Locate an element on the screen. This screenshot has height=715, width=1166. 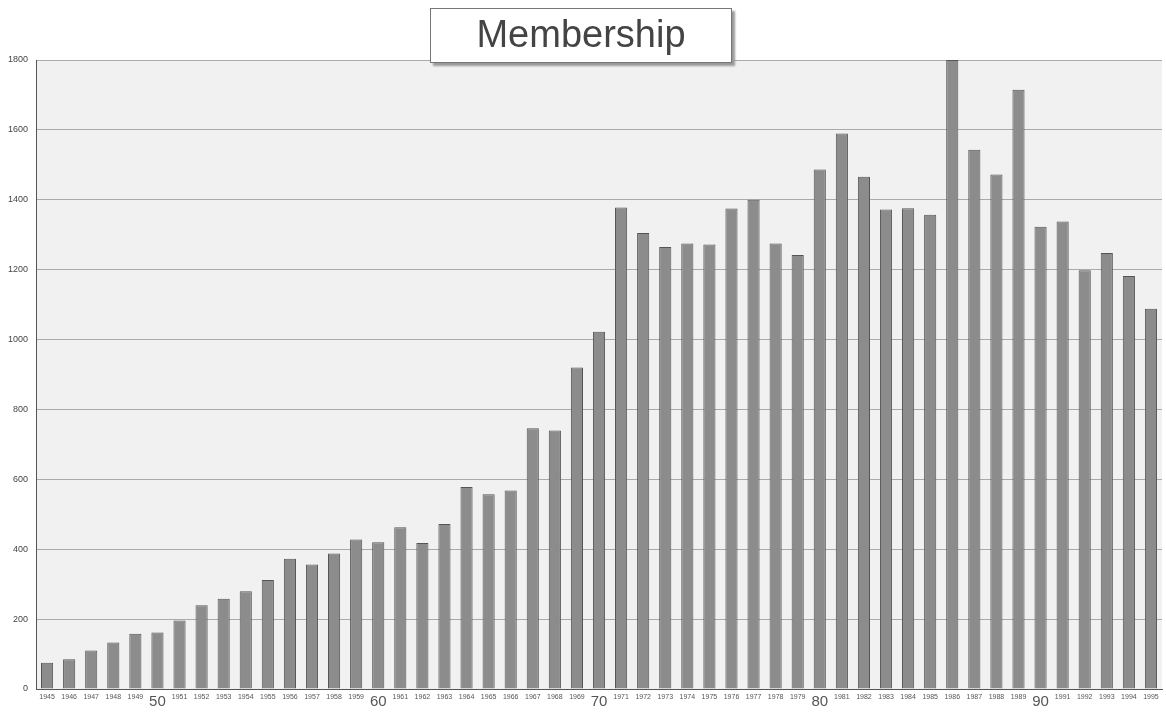
x-tick-label: 60 is located at coordinates (378, 701).